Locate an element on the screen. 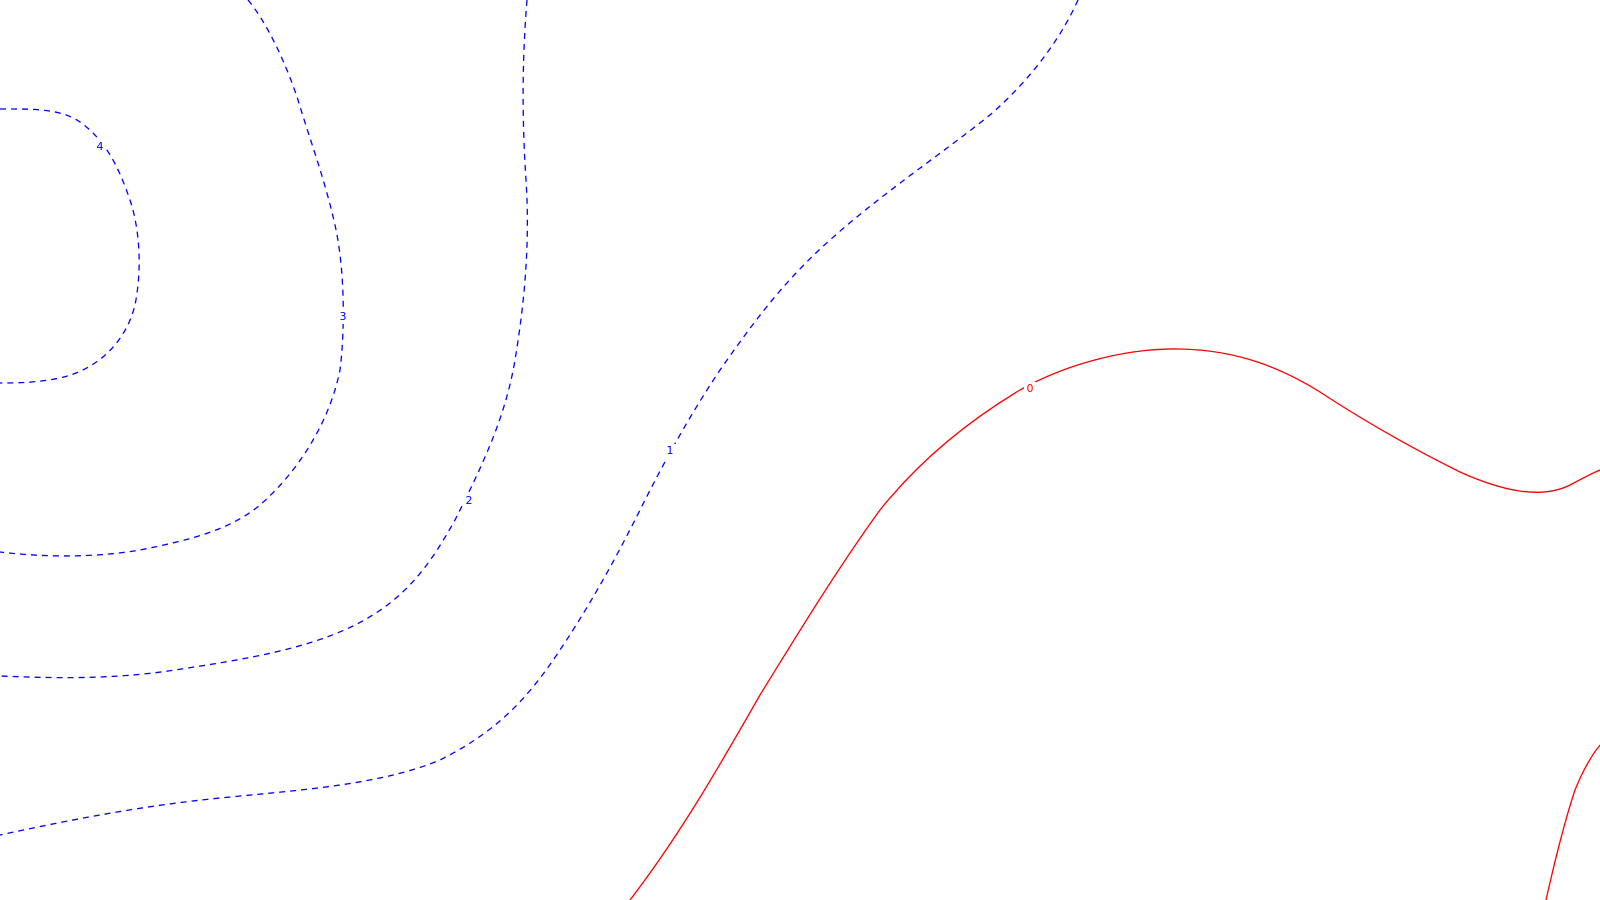  contour-label-4: 4 is located at coordinates (100, 146).